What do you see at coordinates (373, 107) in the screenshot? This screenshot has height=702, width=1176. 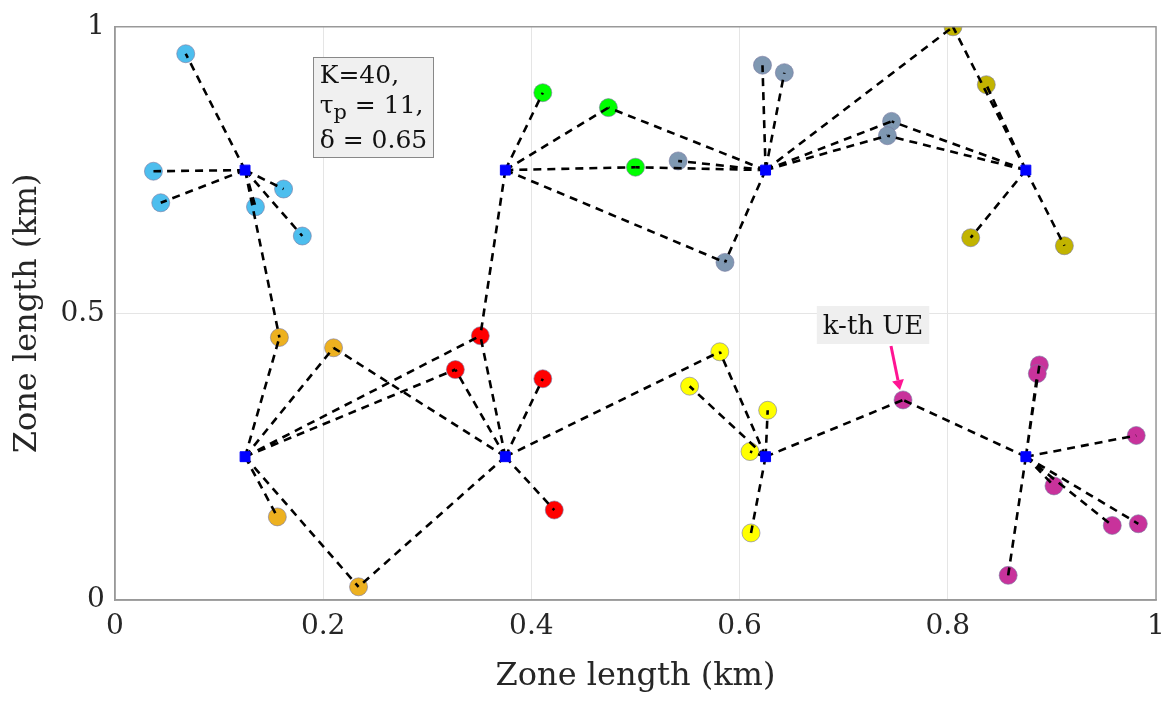 I see `annotation: K=40, τ$_{p}$ = 11, δ = 0.65` at bounding box center [373, 107].